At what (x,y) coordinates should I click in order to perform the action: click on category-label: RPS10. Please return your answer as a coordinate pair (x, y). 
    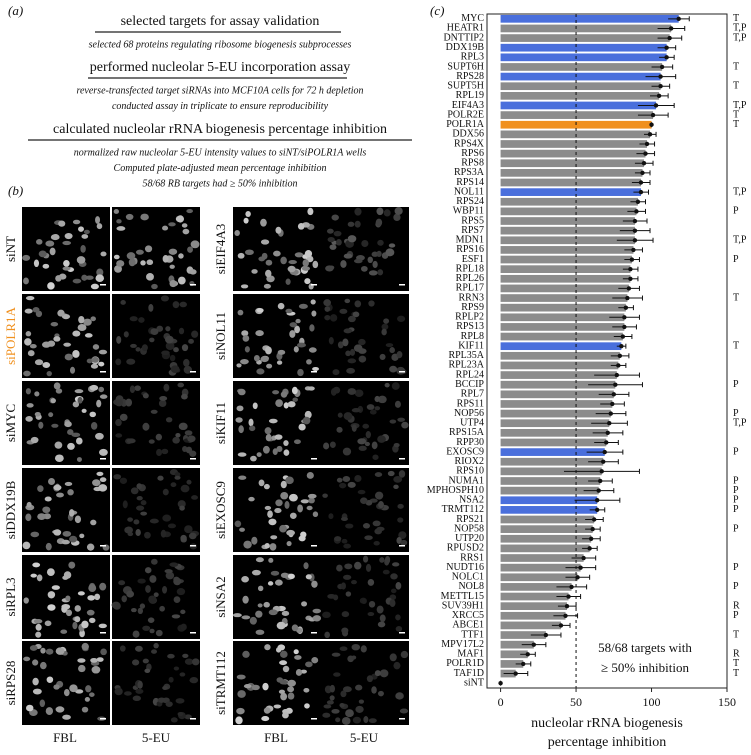
    Looking at the image, I should click on (470, 471).